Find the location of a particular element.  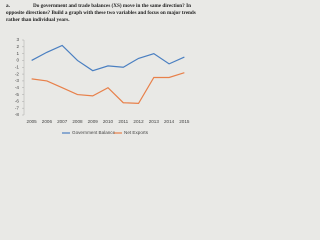

y-tick-label: -2 is located at coordinates (17, 73).